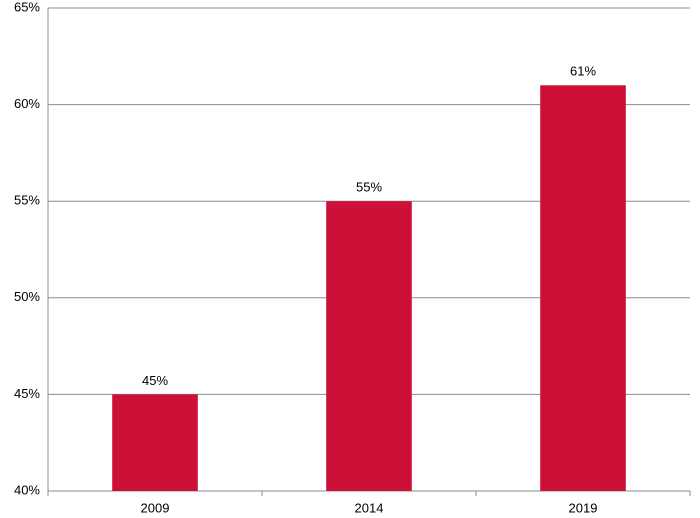 This screenshot has height=518, width=700. Describe the element at coordinates (27, 103) in the screenshot. I see `y-tick-label: 60%` at that location.